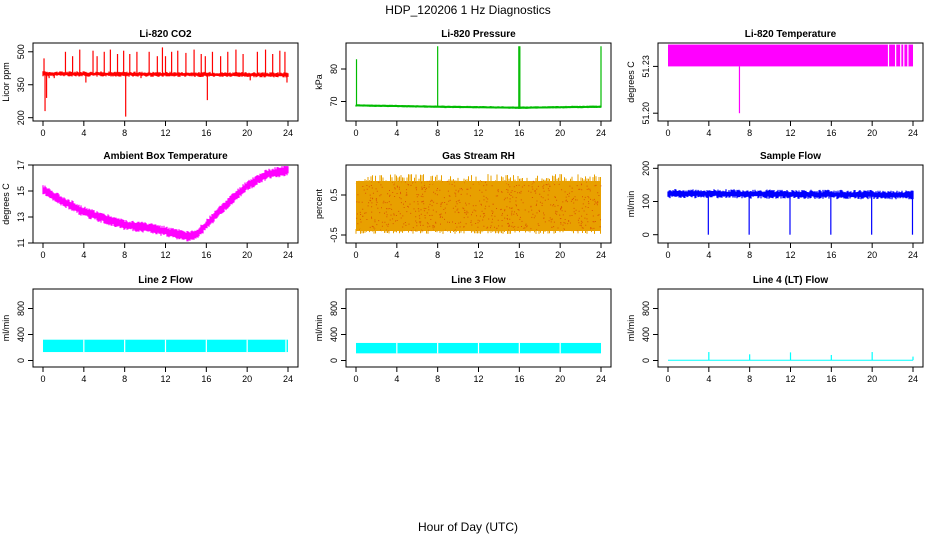 The height and width of the screenshot is (540, 936). I want to click on panel-6: Sample Flow ml/min 0 4 8 12 16 20 24 0 100 200, so click(775, 205).